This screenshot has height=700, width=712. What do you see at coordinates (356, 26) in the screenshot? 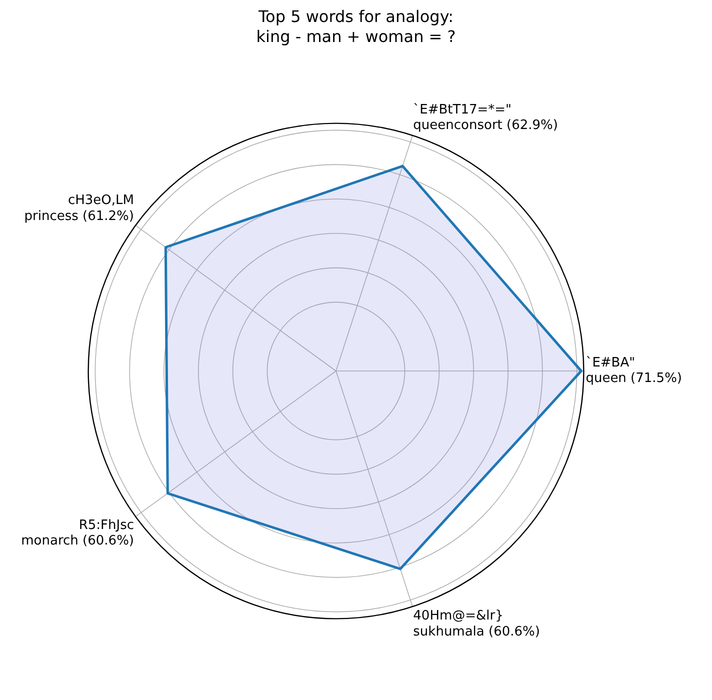
I see `chart-title: Top 5 words for analogy: king - man + woman = ?` at bounding box center [356, 26].